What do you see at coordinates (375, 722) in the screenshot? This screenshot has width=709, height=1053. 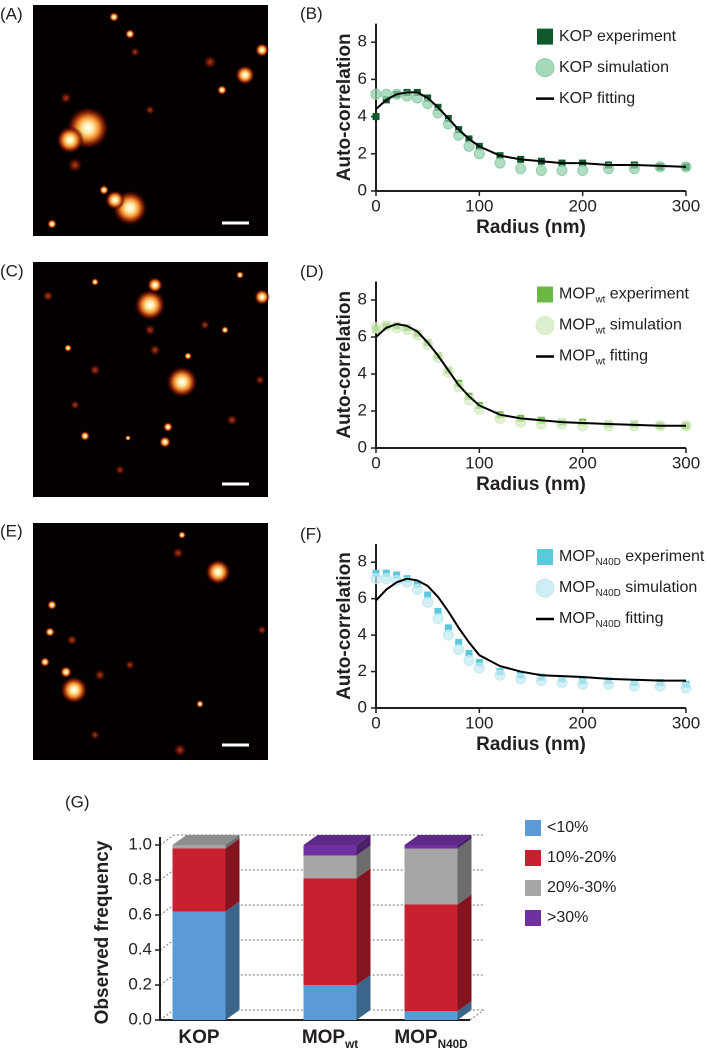 I see `x-tick-label: 0` at bounding box center [375, 722].